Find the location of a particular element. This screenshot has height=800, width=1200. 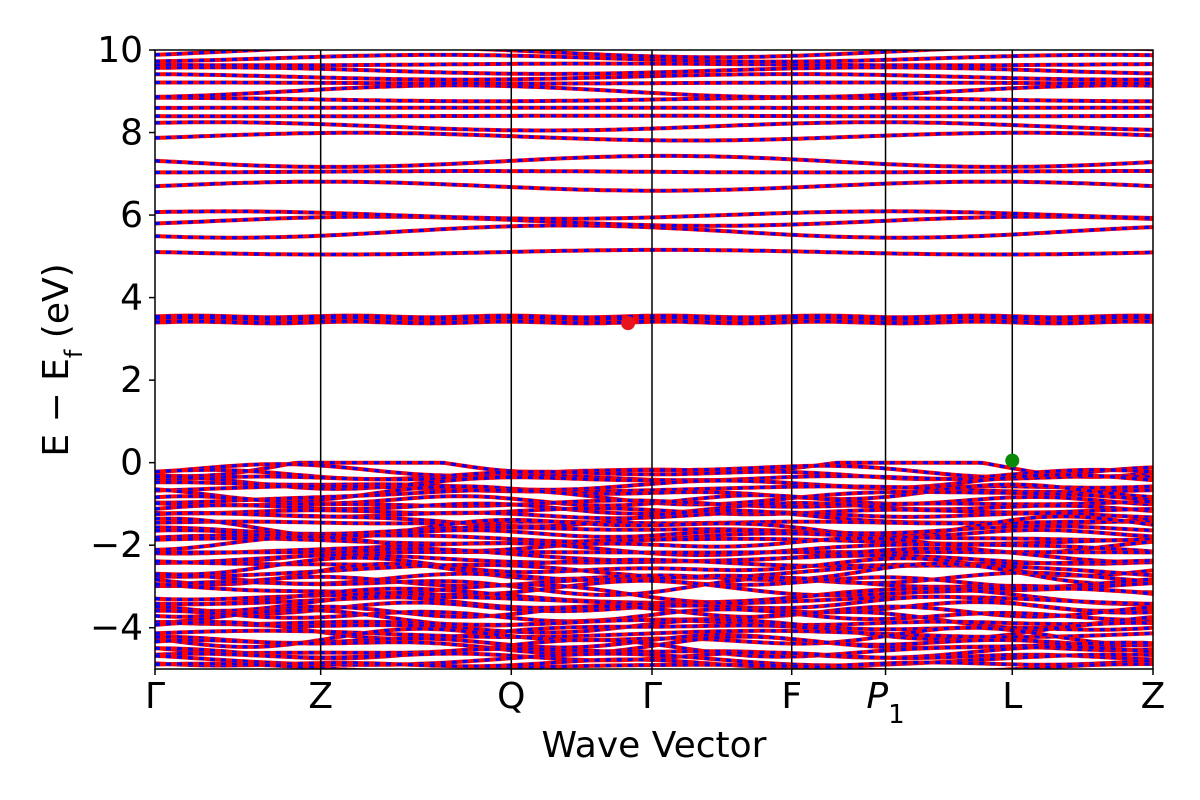

x-tick-label-3: Γ is located at coordinates (652, 696).